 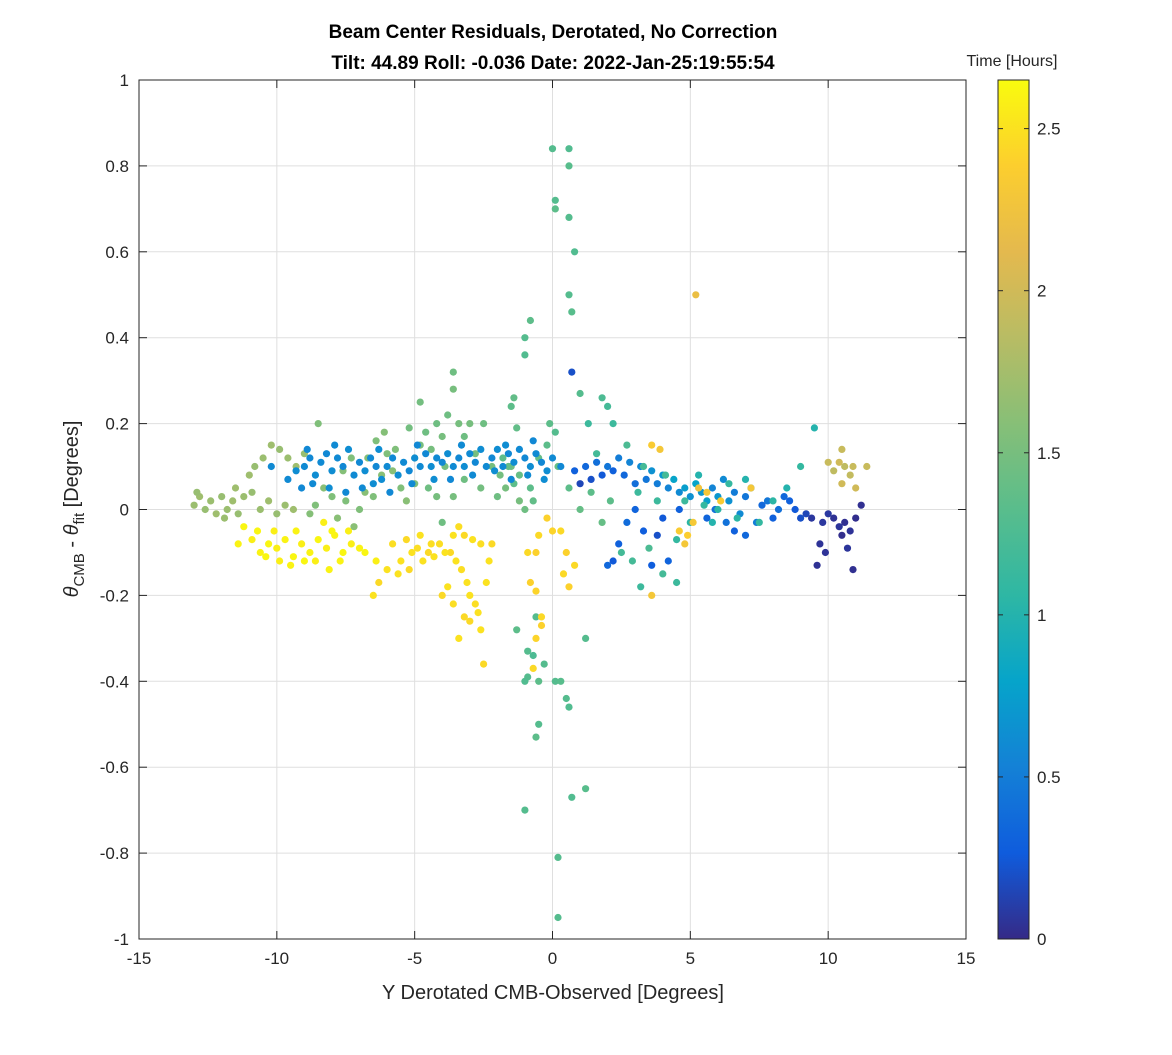 What do you see at coordinates (117, 338) in the screenshot?
I see `y-tick-label: 0.4` at bounding box center [117, 338].